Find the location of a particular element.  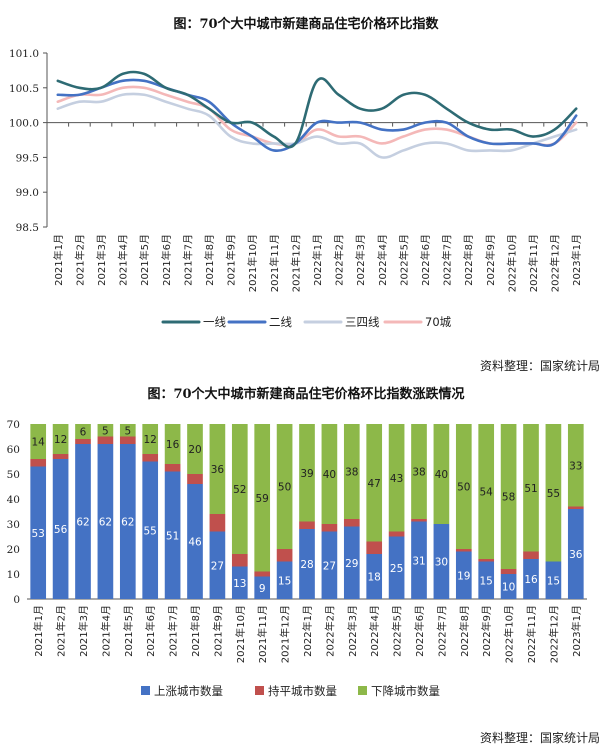

data-label-rise: 31 is located at coordinates (418, 561).